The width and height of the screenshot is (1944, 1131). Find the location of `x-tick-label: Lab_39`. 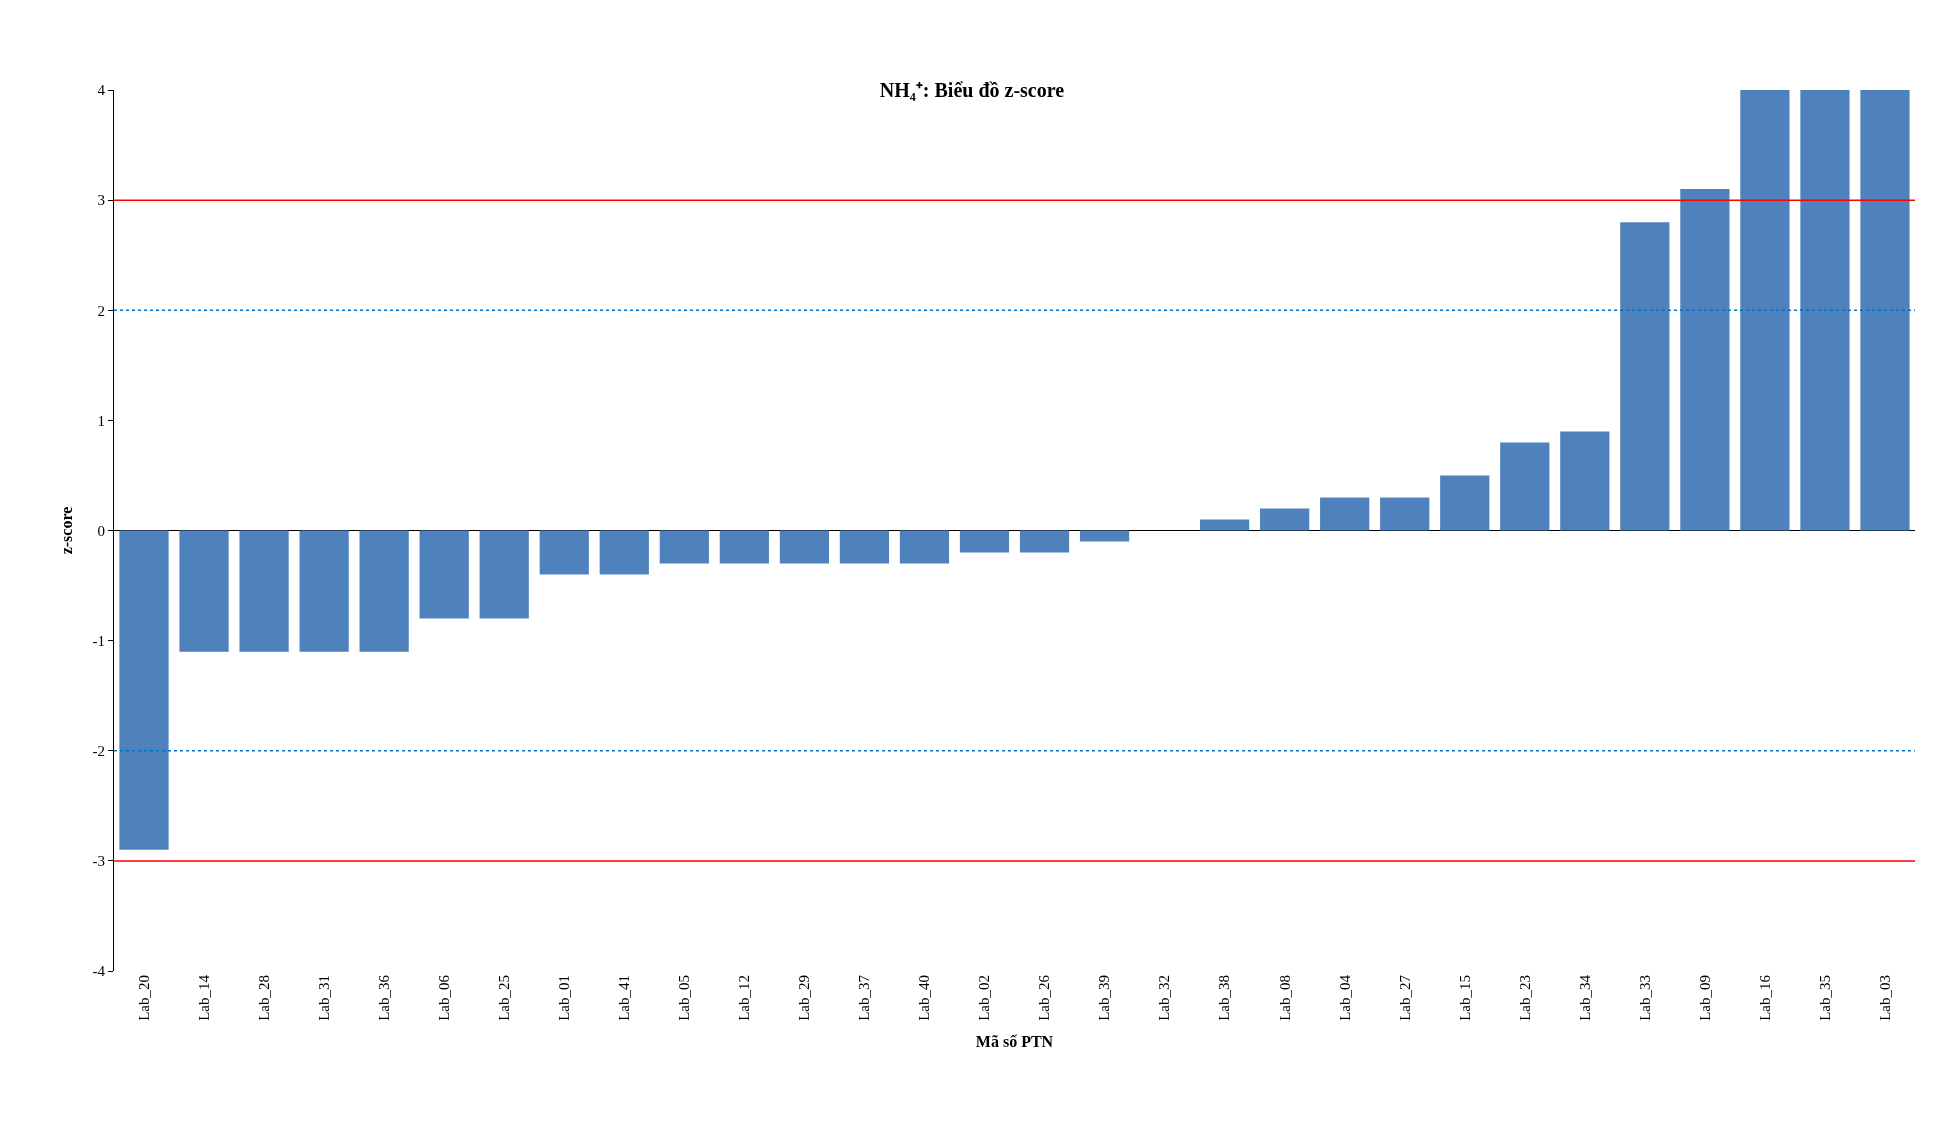

x-tick-label: Lab_39 is located at coordinates (1104, 998).